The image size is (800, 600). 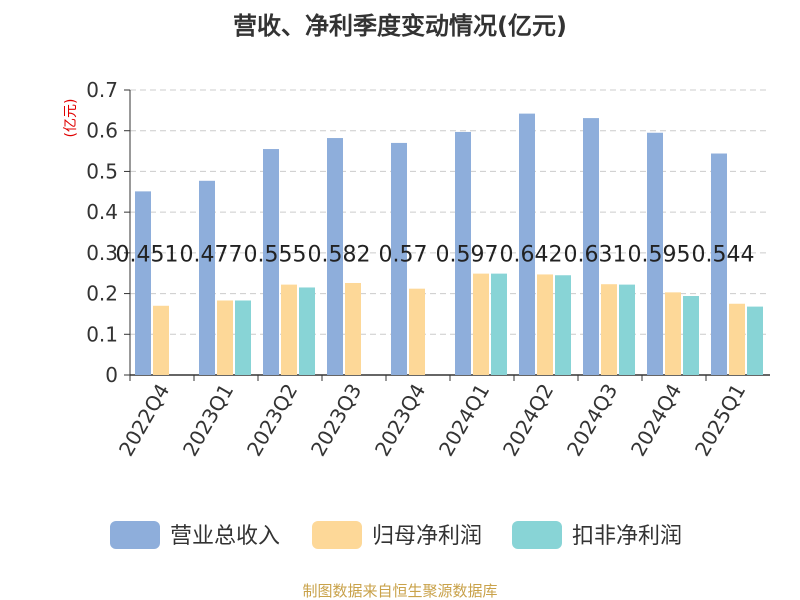 What do you see at coordinates (339, 255) in the screenshot?
I see `data-label-2023Q3: 0.582` at bounding box center [339, 255].